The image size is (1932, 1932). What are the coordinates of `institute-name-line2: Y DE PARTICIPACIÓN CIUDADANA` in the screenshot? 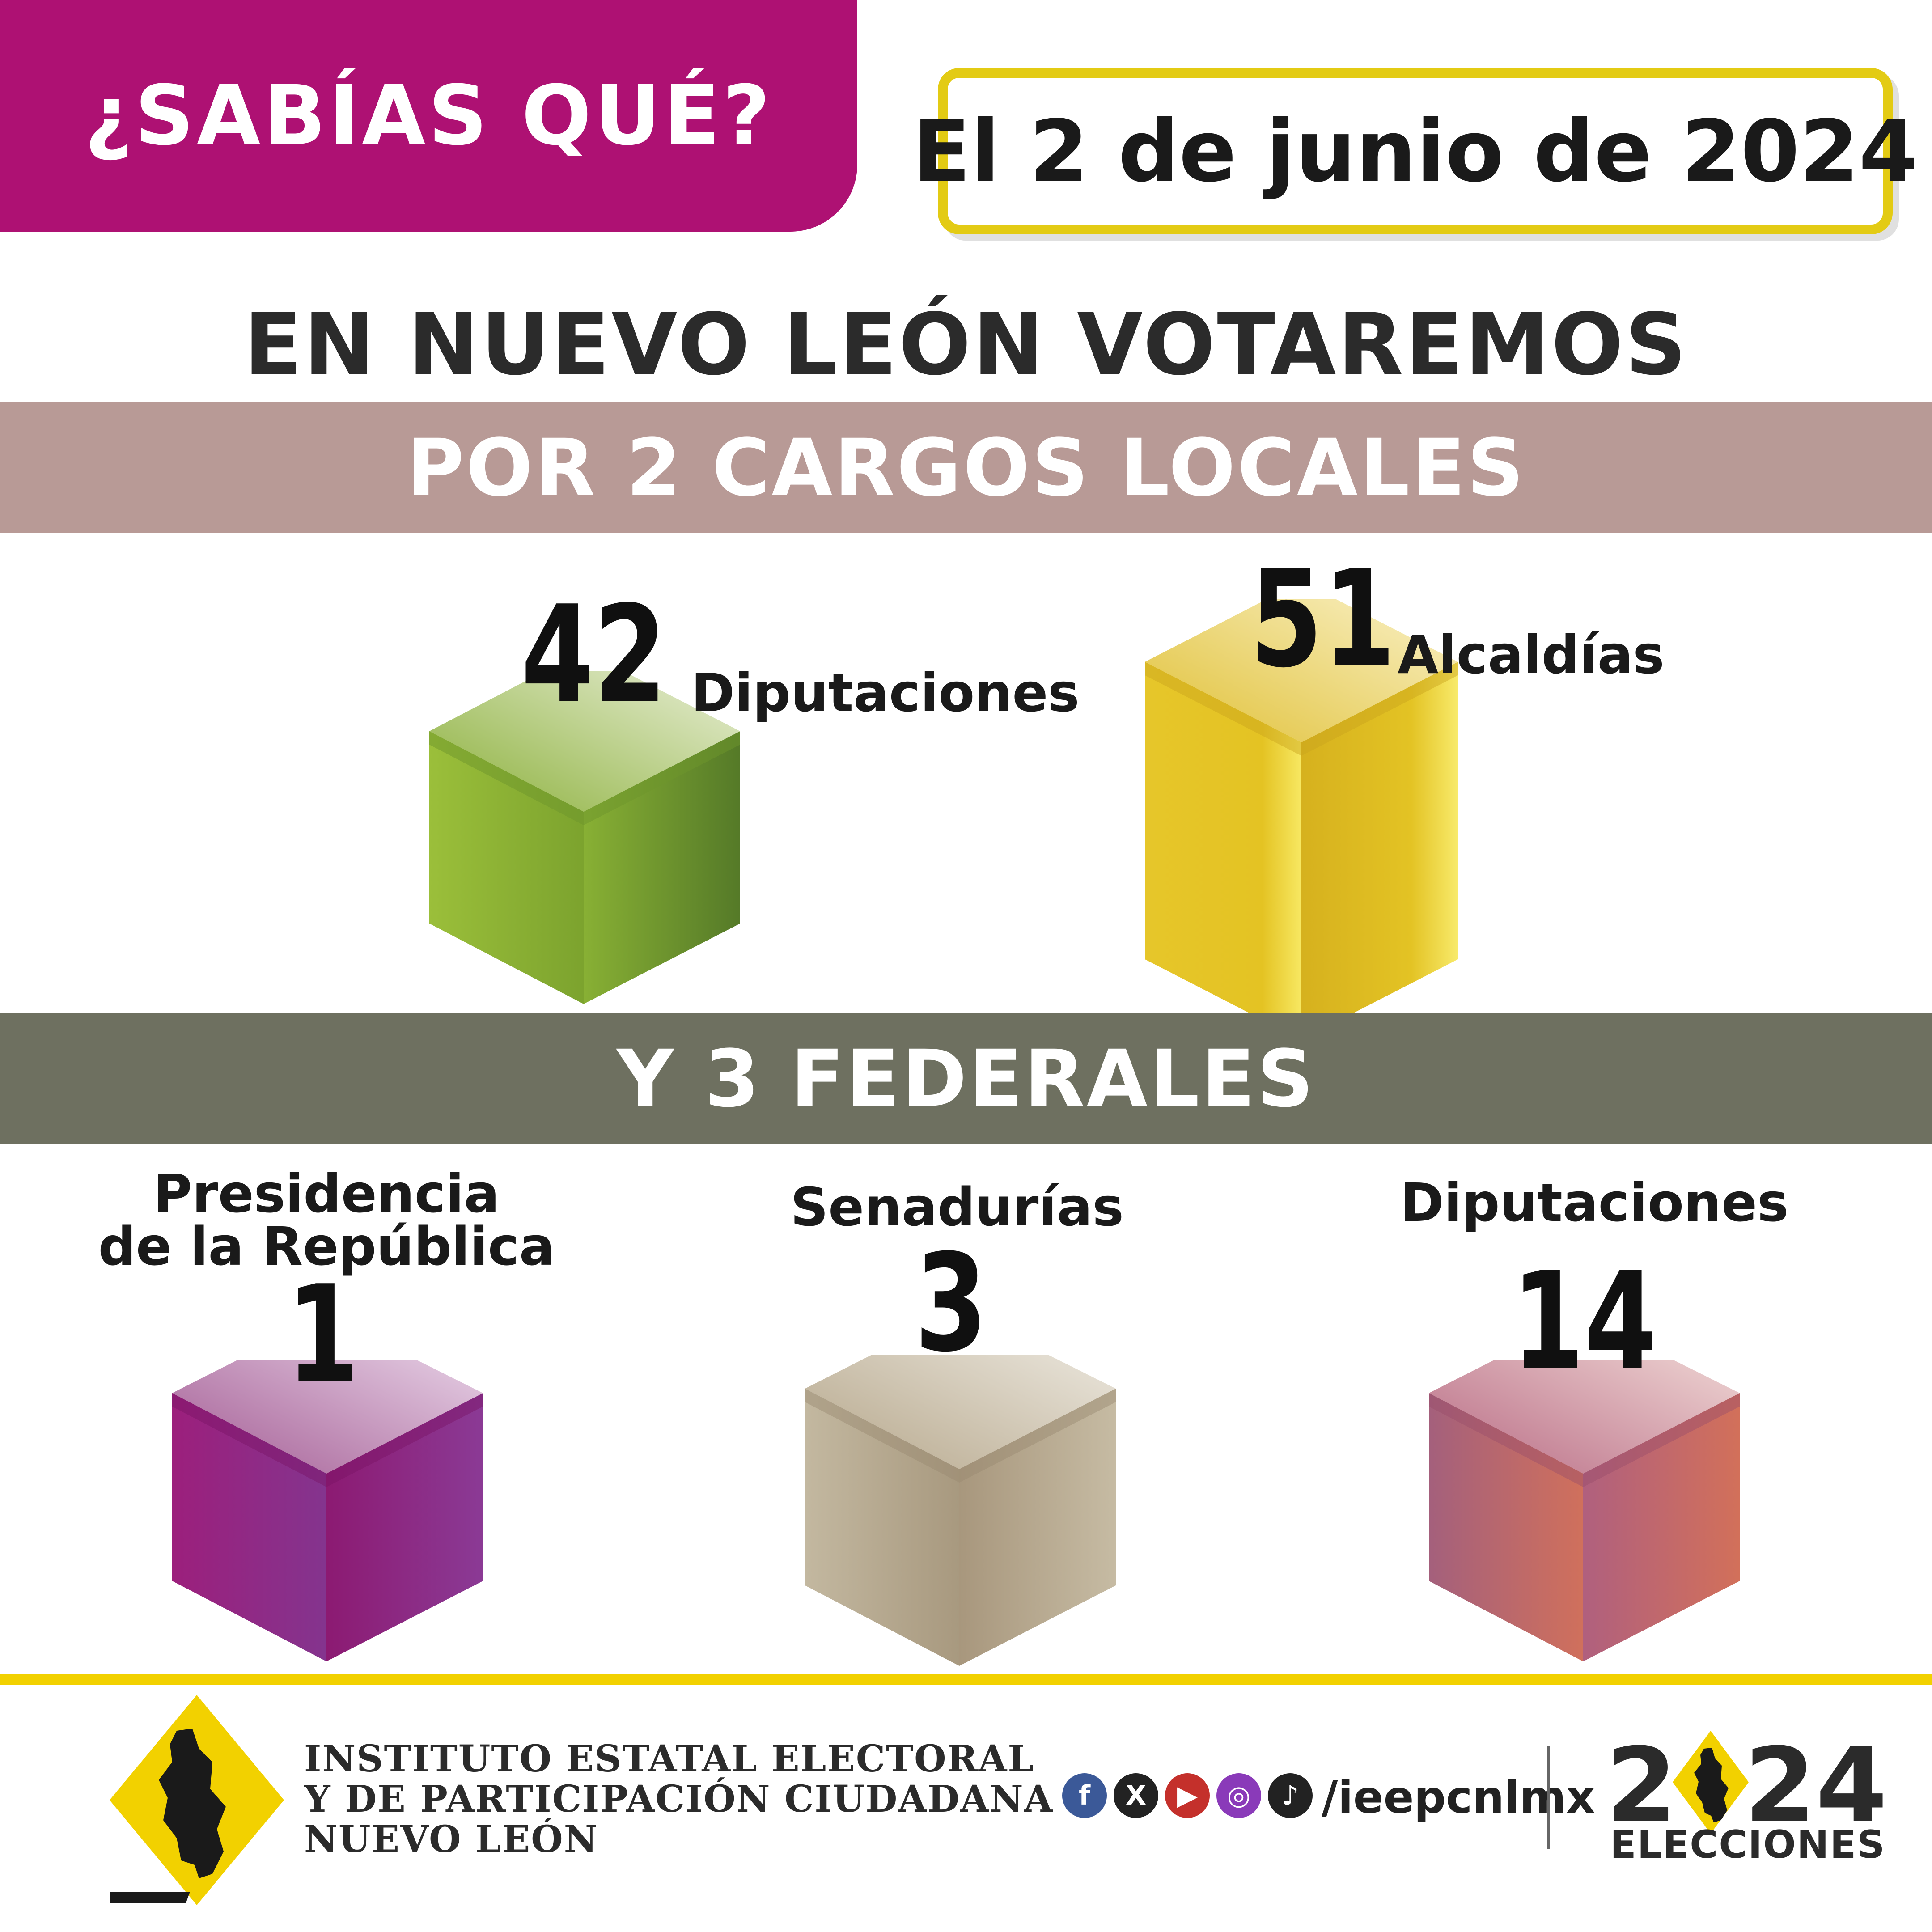 It's located at (679, 1799).